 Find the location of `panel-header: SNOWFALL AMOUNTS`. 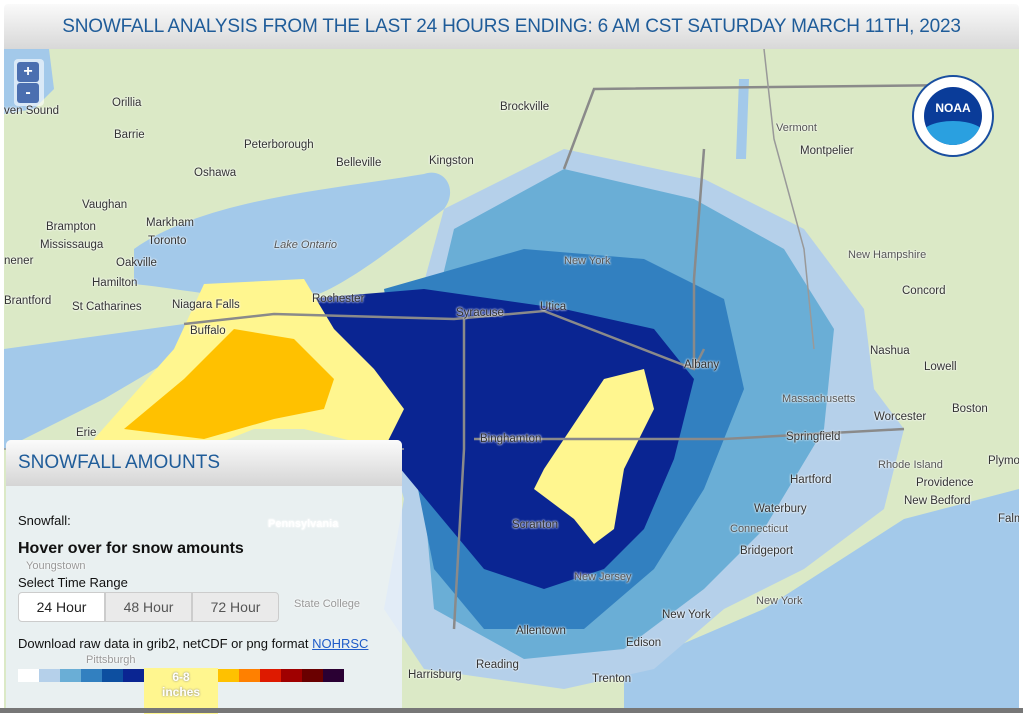

panel-header: SNOWFALL AMOUNTS is located at coordinates (204, 463).